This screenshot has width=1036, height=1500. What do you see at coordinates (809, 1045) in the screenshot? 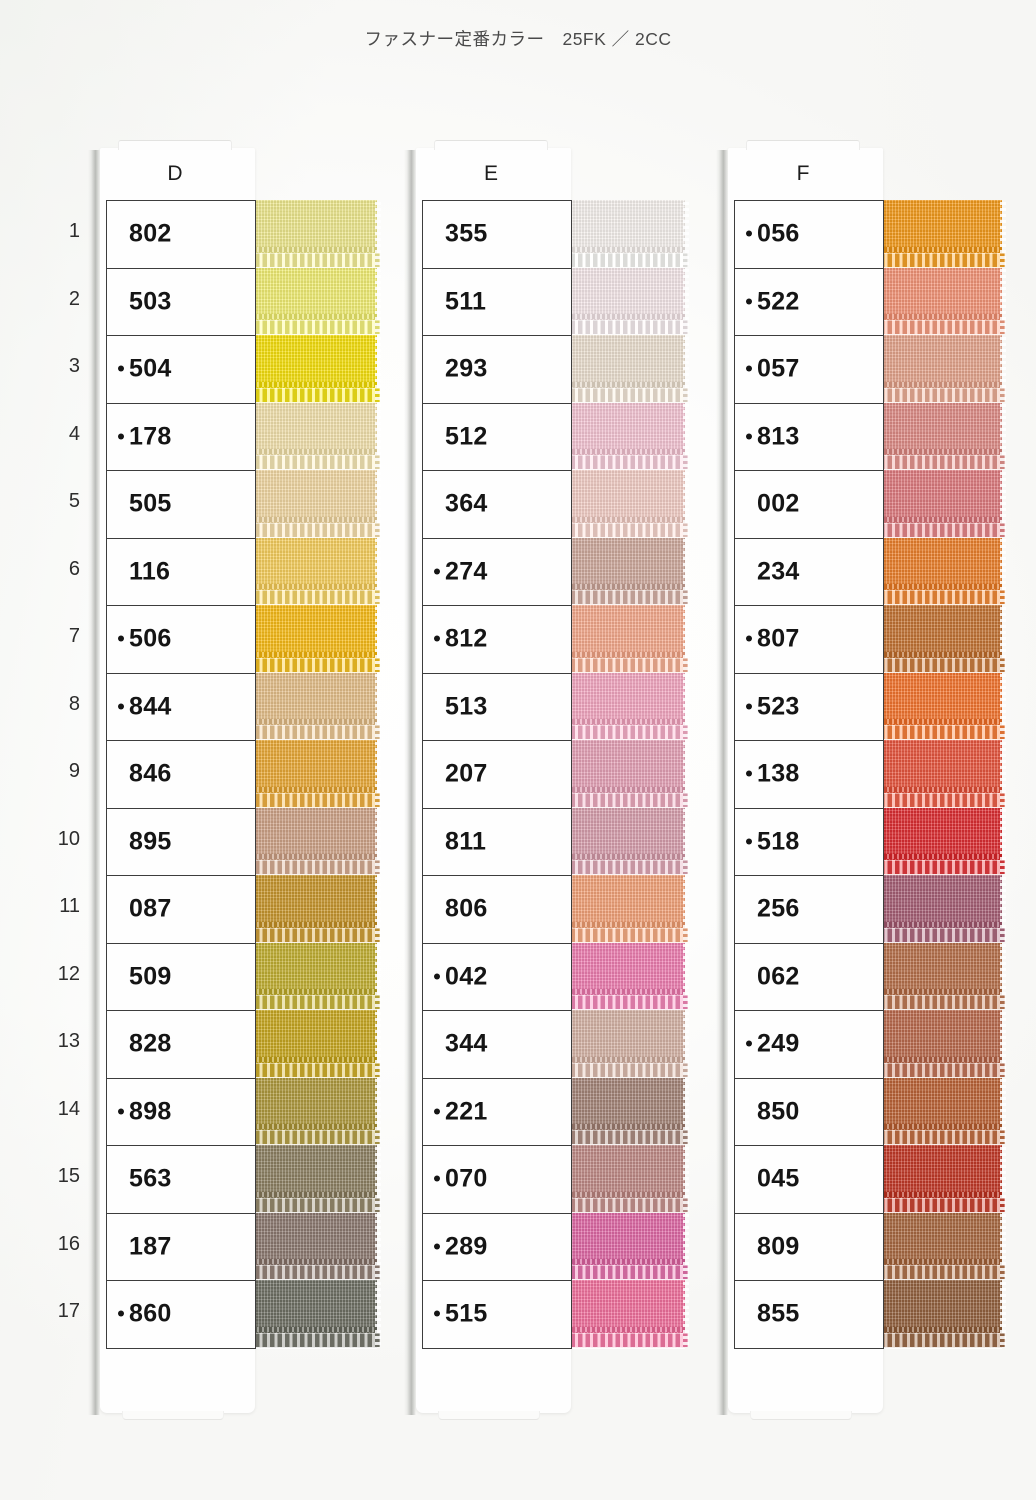
I see `code-row: 249` at bounding box center [809, 1045].